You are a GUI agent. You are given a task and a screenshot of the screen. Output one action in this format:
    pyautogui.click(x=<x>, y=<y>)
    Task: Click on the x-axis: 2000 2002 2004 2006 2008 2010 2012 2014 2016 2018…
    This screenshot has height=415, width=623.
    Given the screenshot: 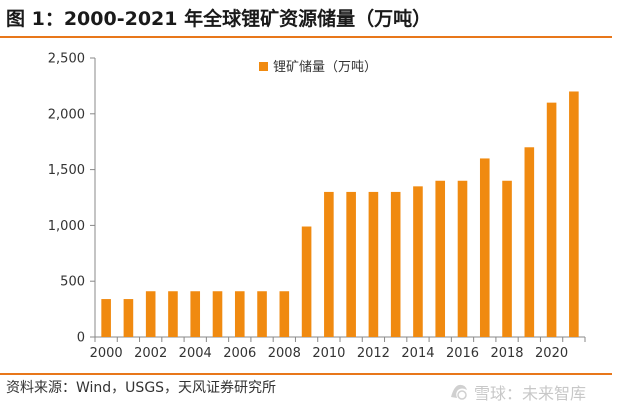 What is the action you would take?
    pyautogui.click(x=338, y=348)
    